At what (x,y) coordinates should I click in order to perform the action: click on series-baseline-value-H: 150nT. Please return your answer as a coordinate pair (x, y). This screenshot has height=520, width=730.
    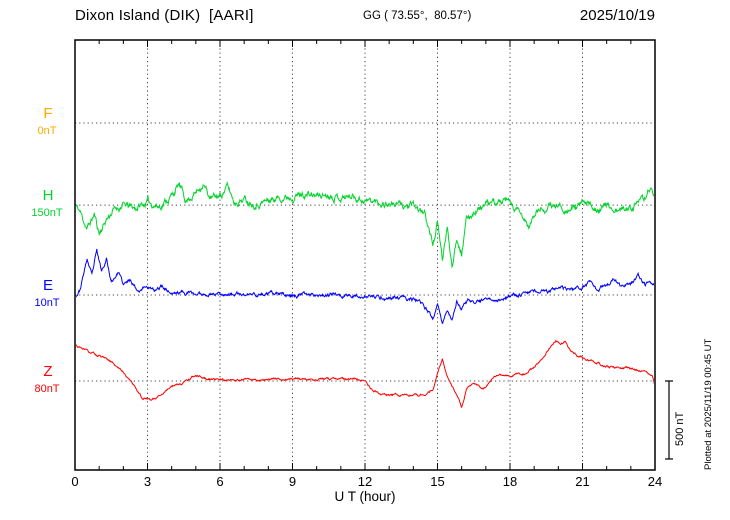
    Looking at the image, I should click on (47, 213).